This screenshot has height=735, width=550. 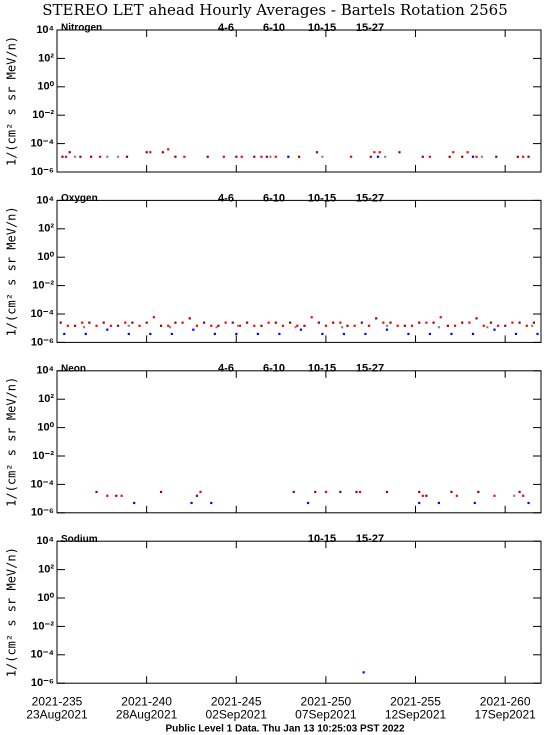 I want to click on y-tick-label: 10⁰, so click(x=45, y=257).